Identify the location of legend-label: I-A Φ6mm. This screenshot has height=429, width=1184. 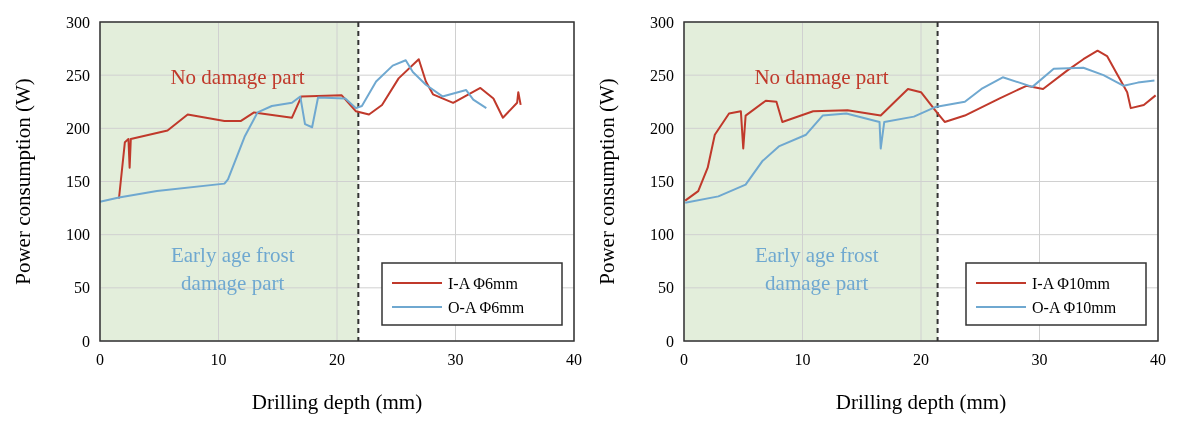
(483, 283).